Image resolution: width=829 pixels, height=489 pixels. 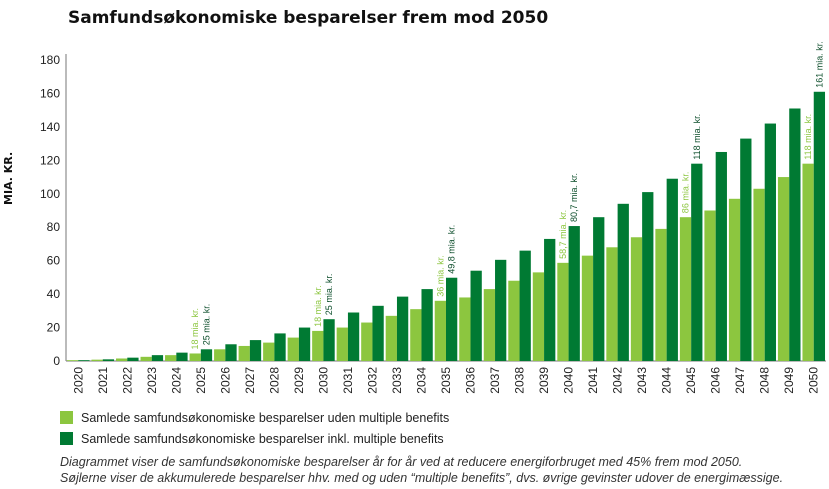 I want to click on y-tick-label: 60, so click(x=54, y=261).